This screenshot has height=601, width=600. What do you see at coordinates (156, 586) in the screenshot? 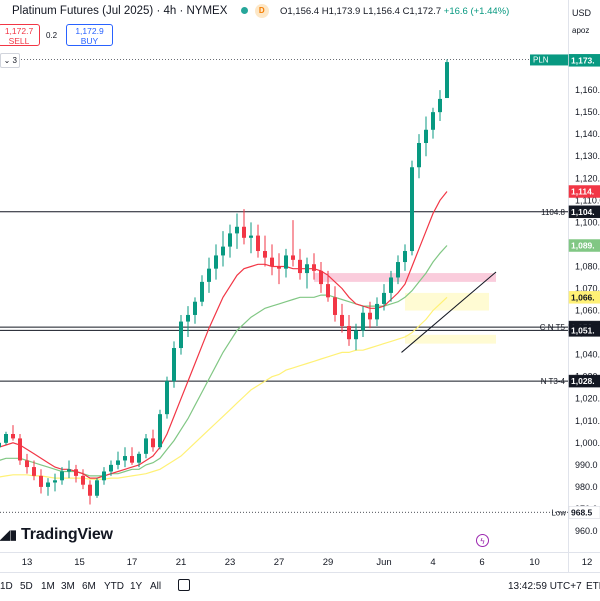
I see `timeframe-all: All` at bounding box center [156, 586].